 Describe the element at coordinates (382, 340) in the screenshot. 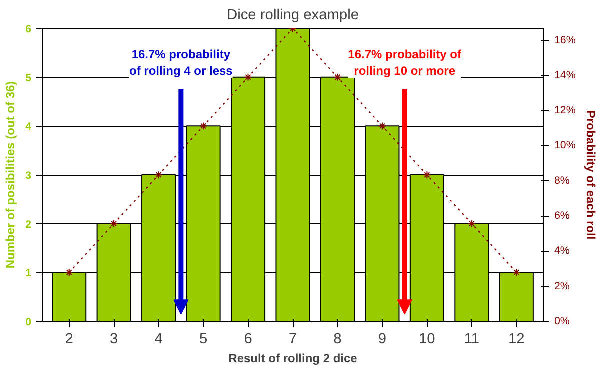

I see `x-tick-label: 9` at that location.